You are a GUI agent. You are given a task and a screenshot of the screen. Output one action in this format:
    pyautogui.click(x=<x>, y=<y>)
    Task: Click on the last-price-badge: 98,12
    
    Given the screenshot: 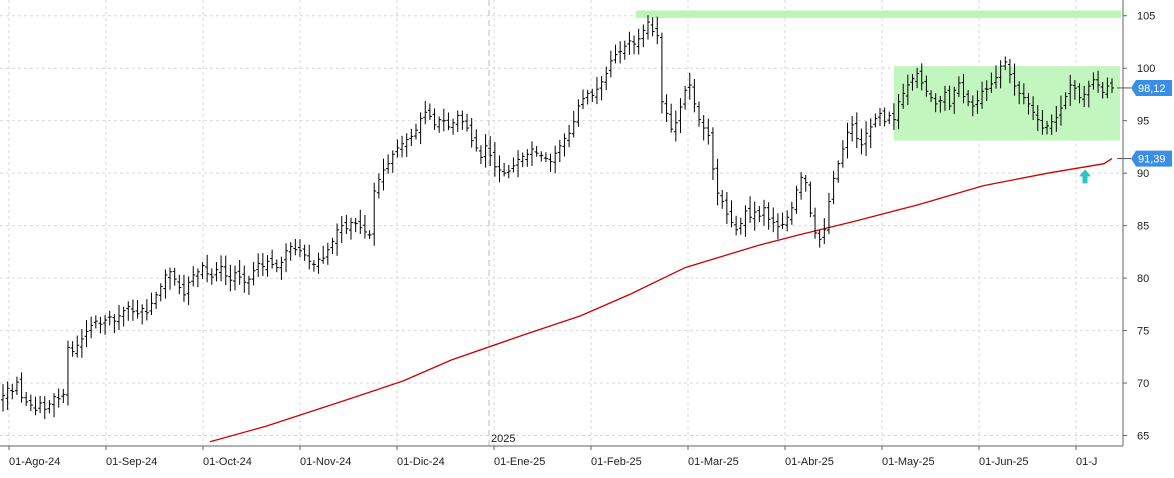 What is the action you would take?
    pyautogui.click(x=1144, y=87)
    